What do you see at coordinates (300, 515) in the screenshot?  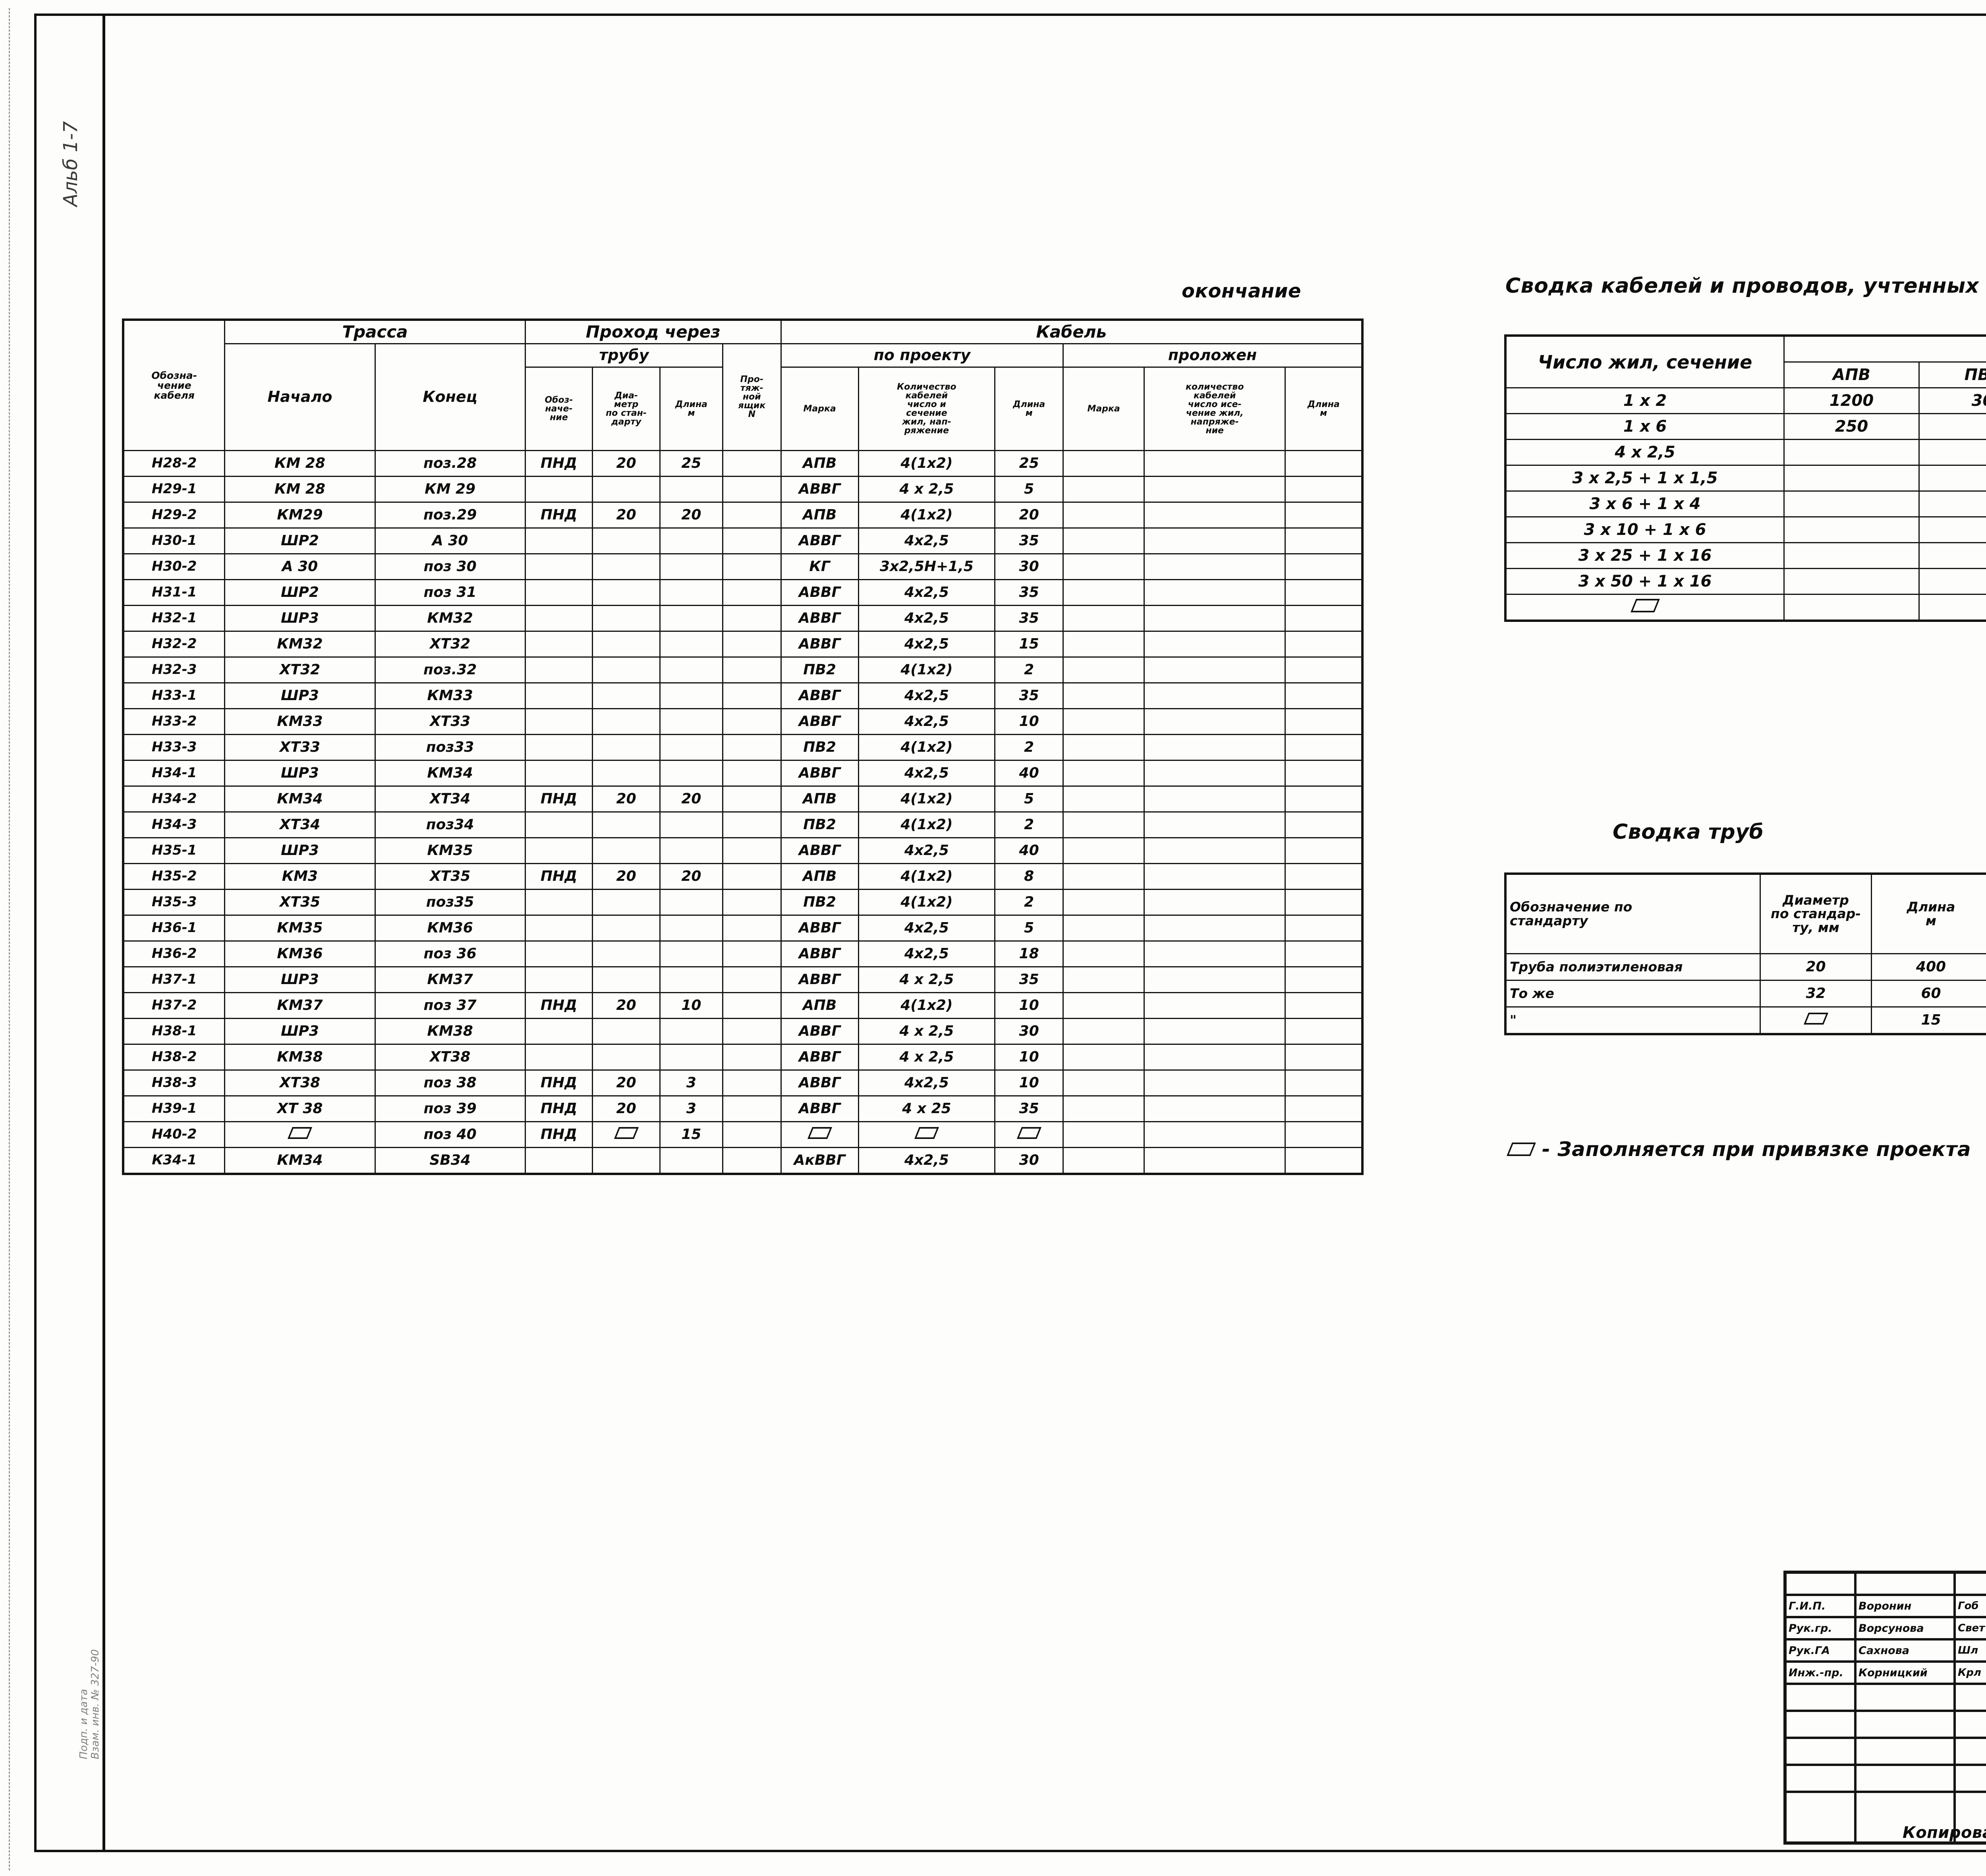 I see `cell-nachalo: КМ29` at bounding box center [300, 515].